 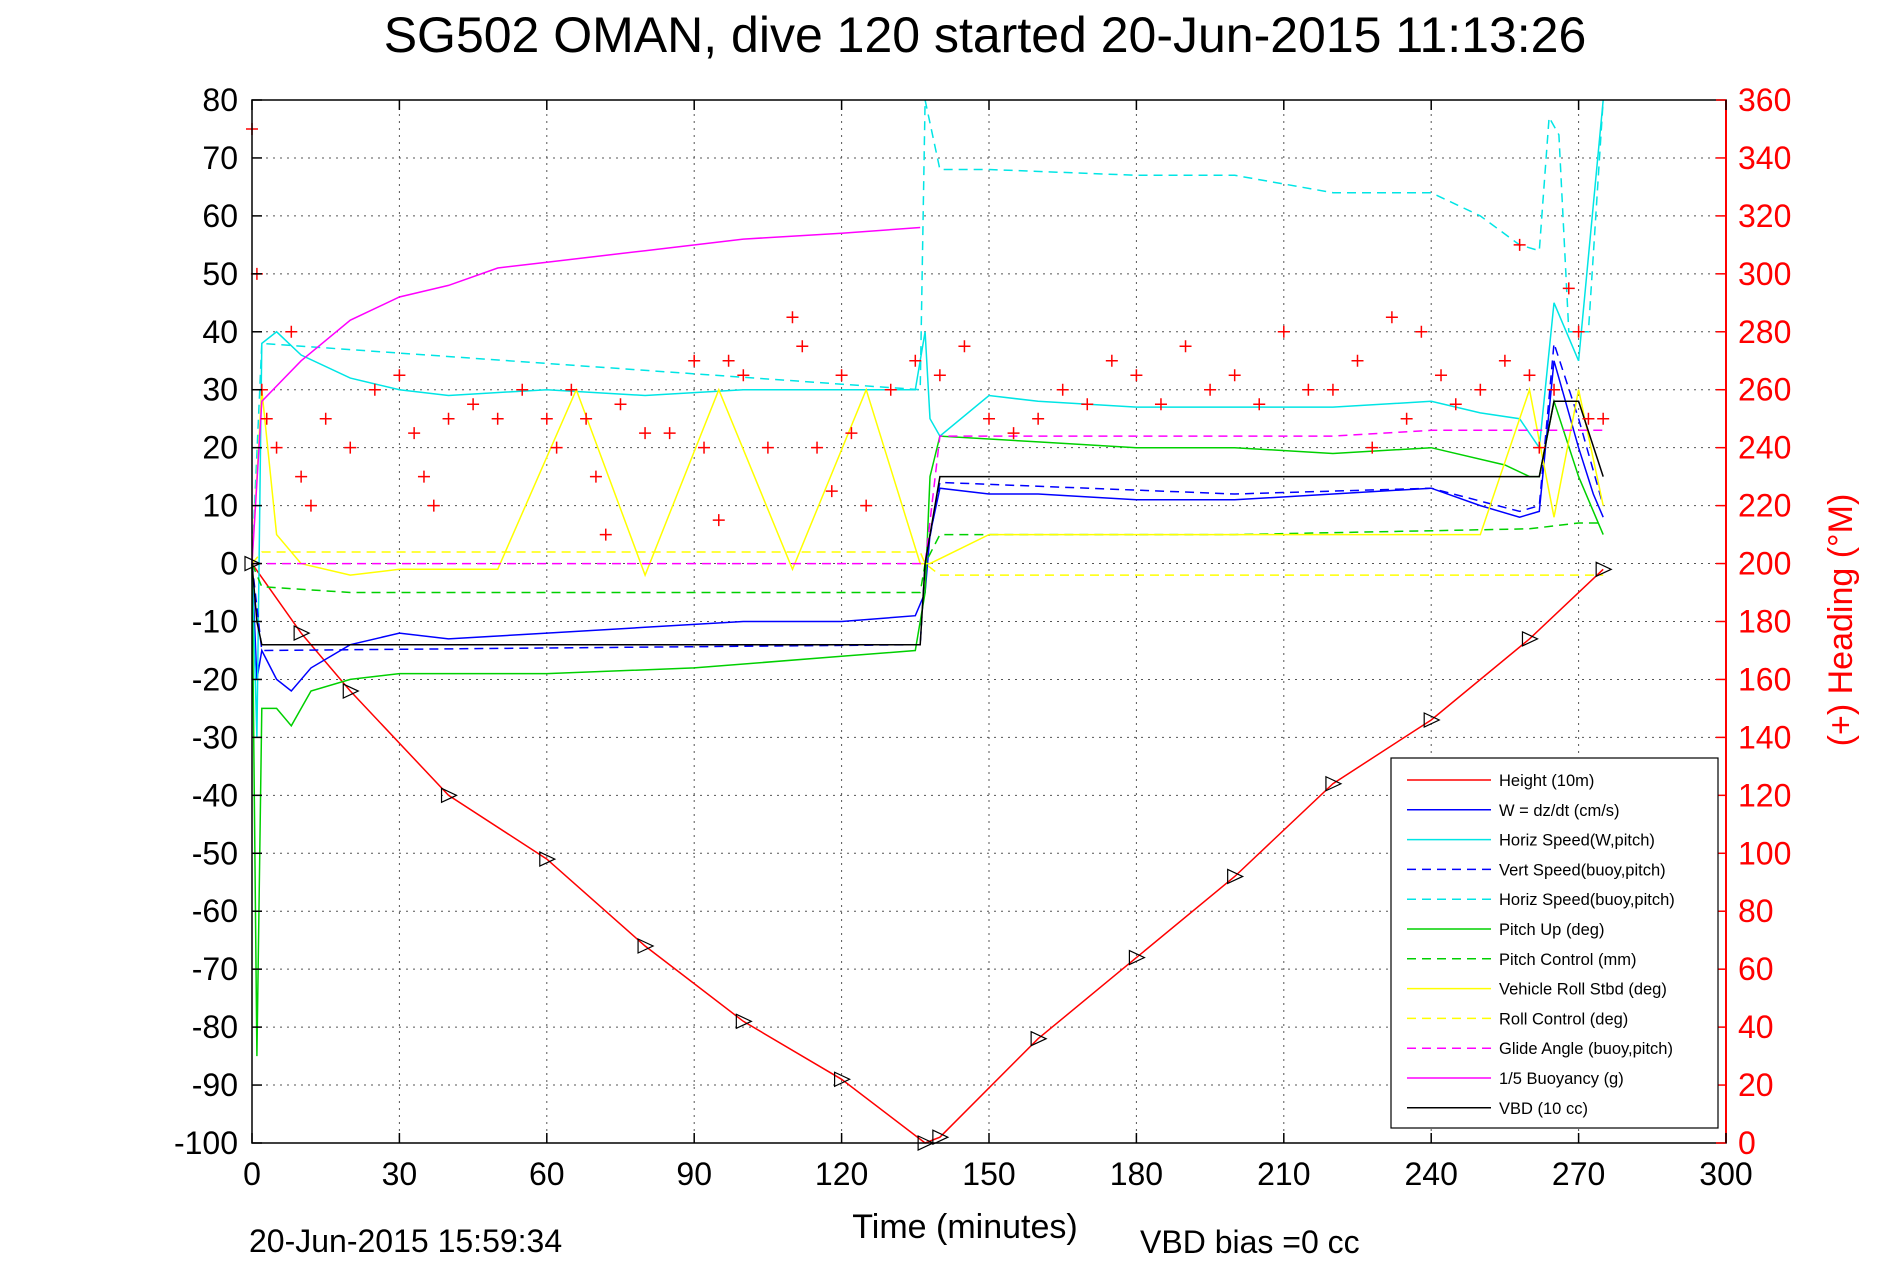 What do you see at coordinates (1136, 1174) in the screenshot?
I see `x-tick-label: 180` at bounding box center [1136, 1174].